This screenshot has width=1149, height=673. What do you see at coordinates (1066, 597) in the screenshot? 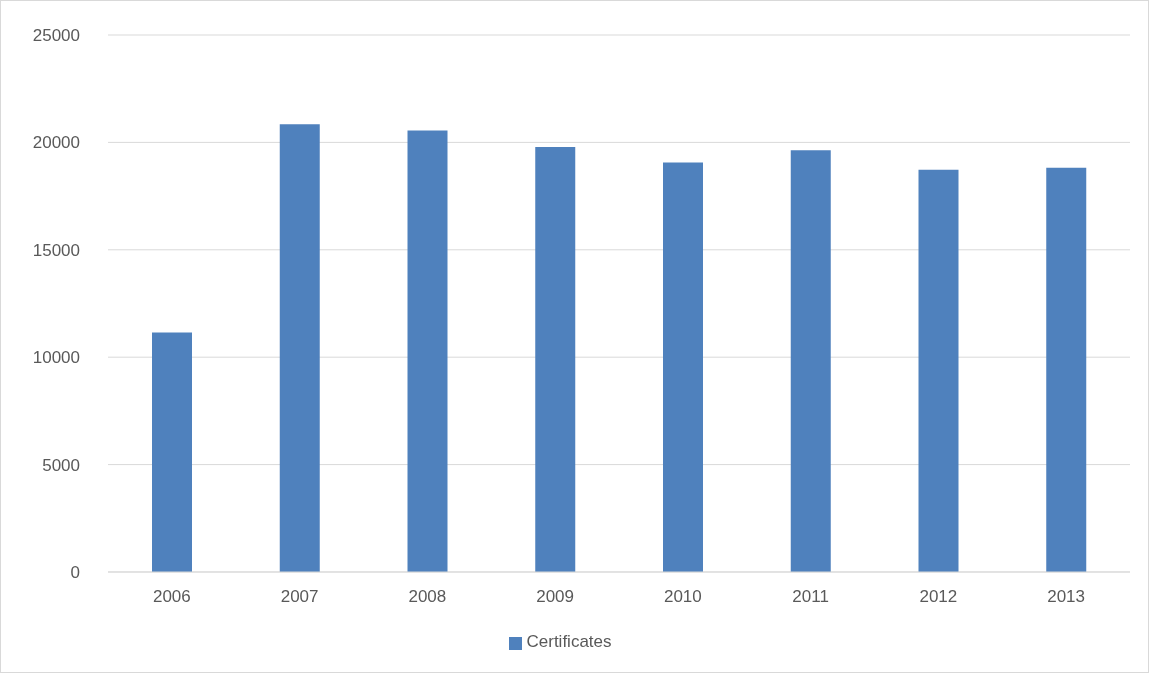
I see `x-tick-label: 2013` at bounding box center [1066, 597].